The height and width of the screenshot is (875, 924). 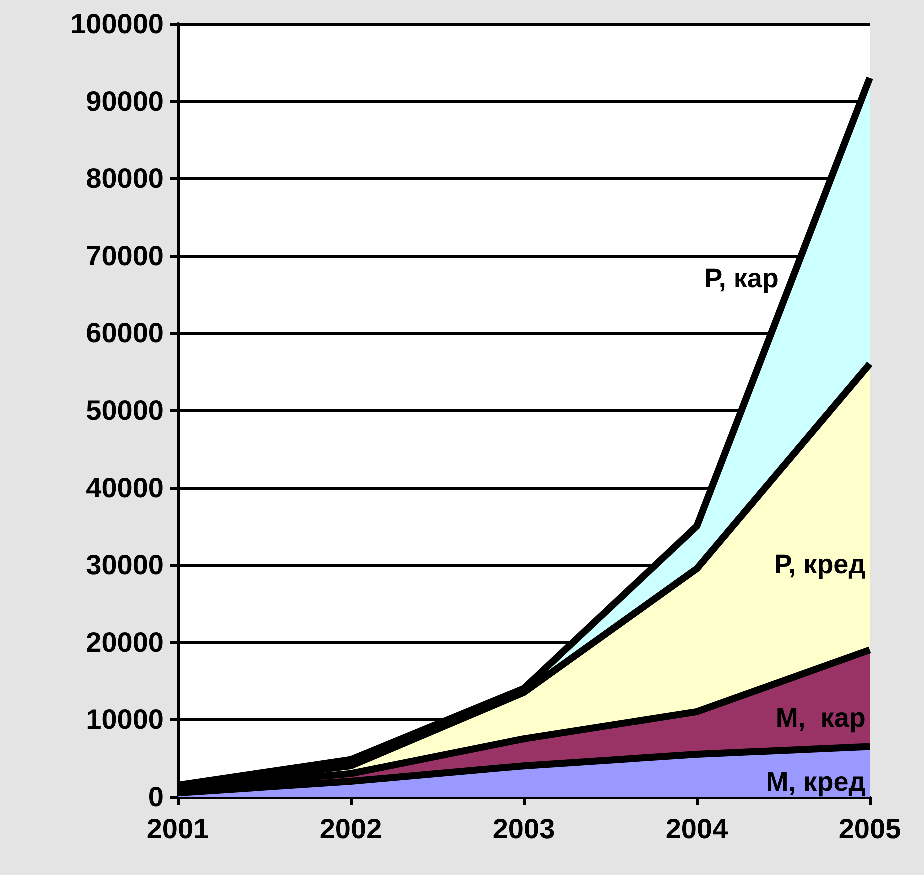 What do you see at coordinates (125, 256) in the screenshot?
I see `y-tick-label: 70000` at bounding box center [125, 256].